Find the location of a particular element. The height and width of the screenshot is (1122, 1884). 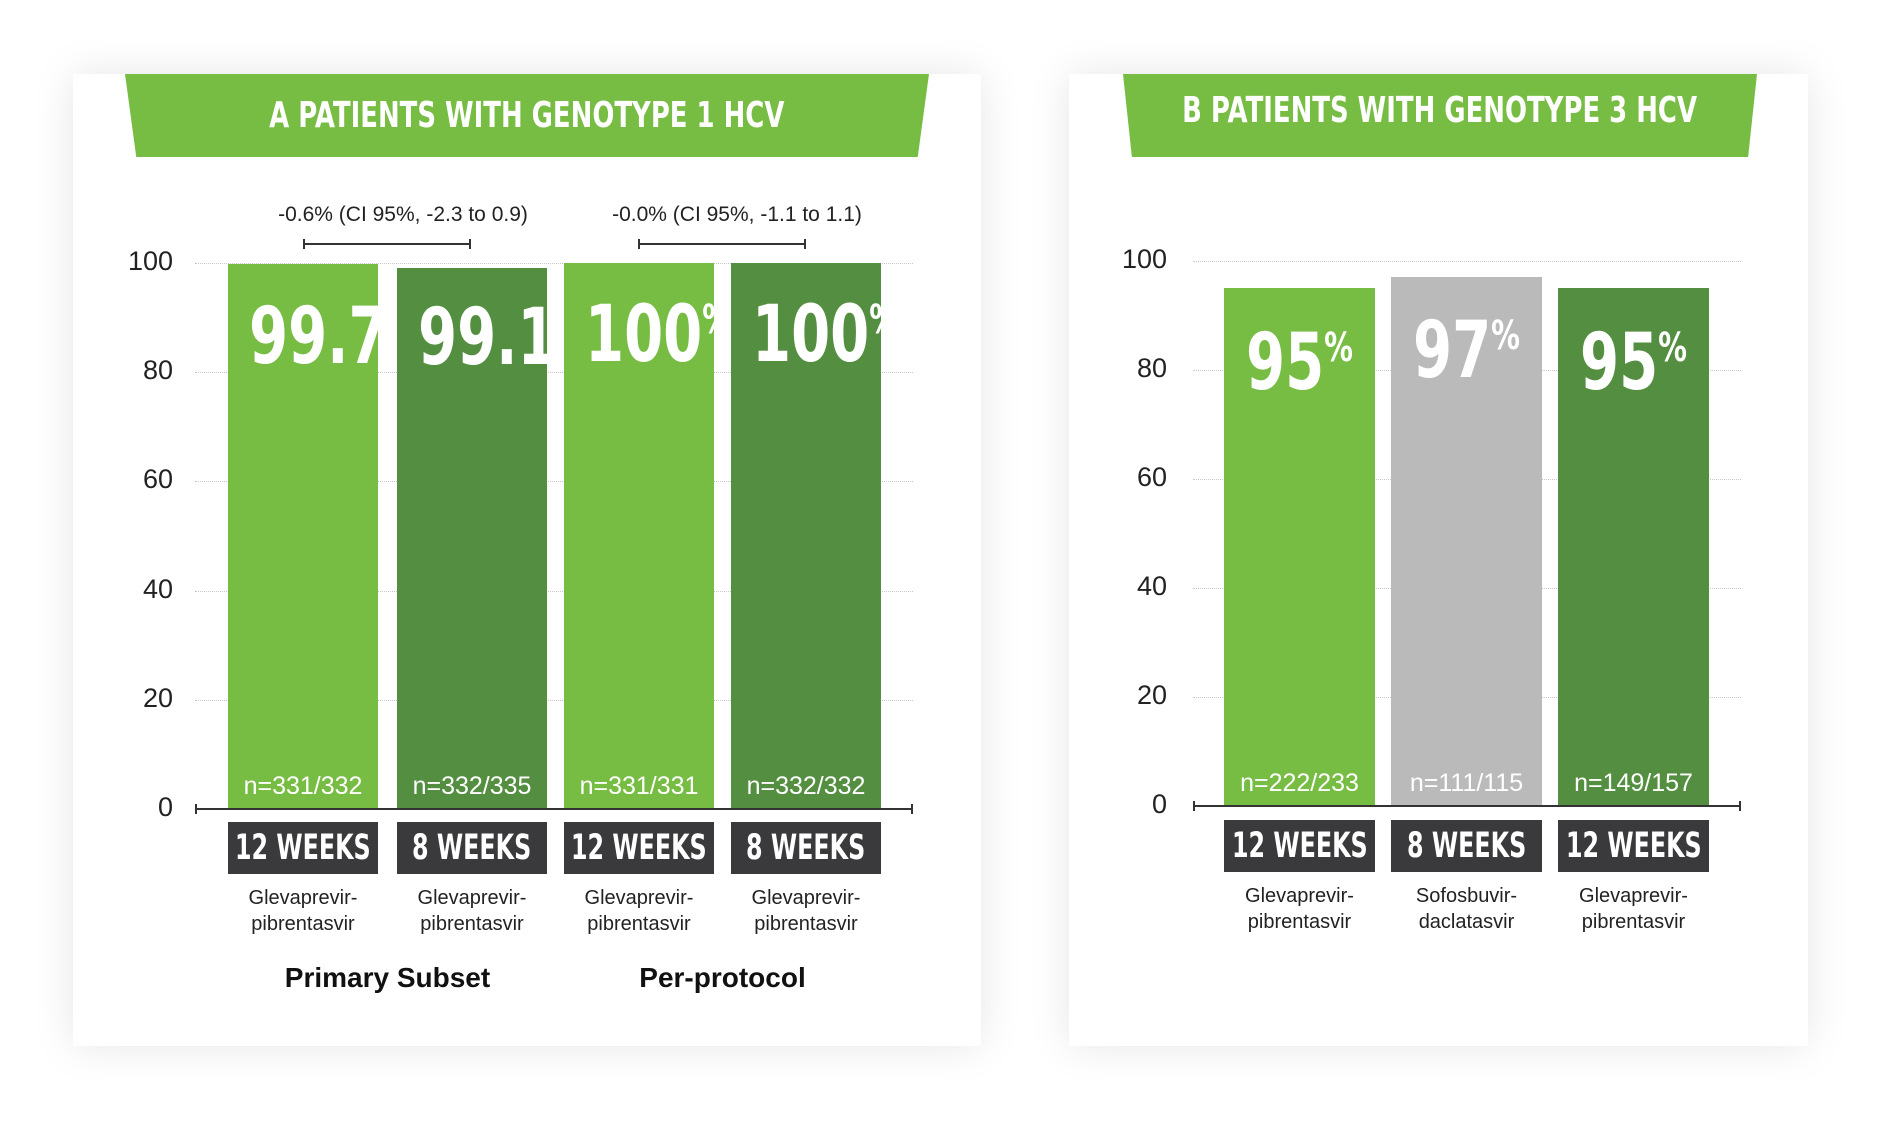

bar-a-3: 100% n=331/331 is located at coordinates (648, 536).